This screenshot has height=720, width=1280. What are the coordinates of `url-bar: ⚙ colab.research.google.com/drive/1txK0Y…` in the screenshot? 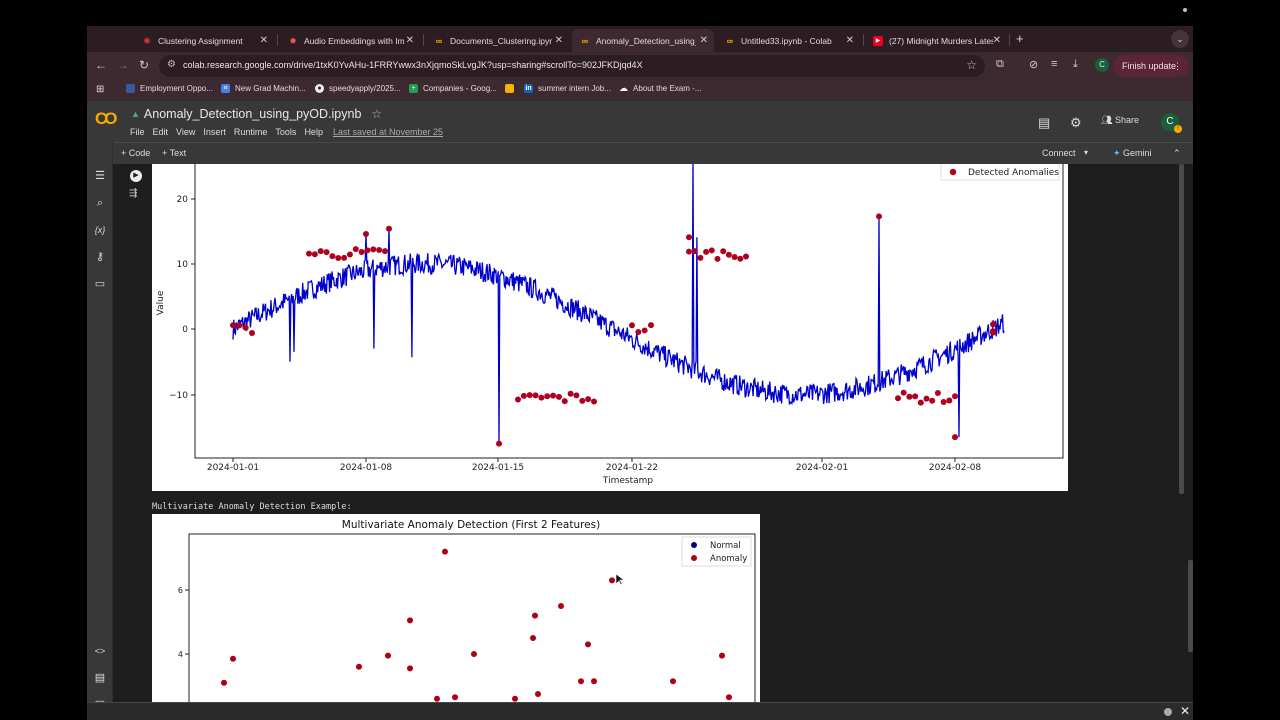 It's located at (572, 66).